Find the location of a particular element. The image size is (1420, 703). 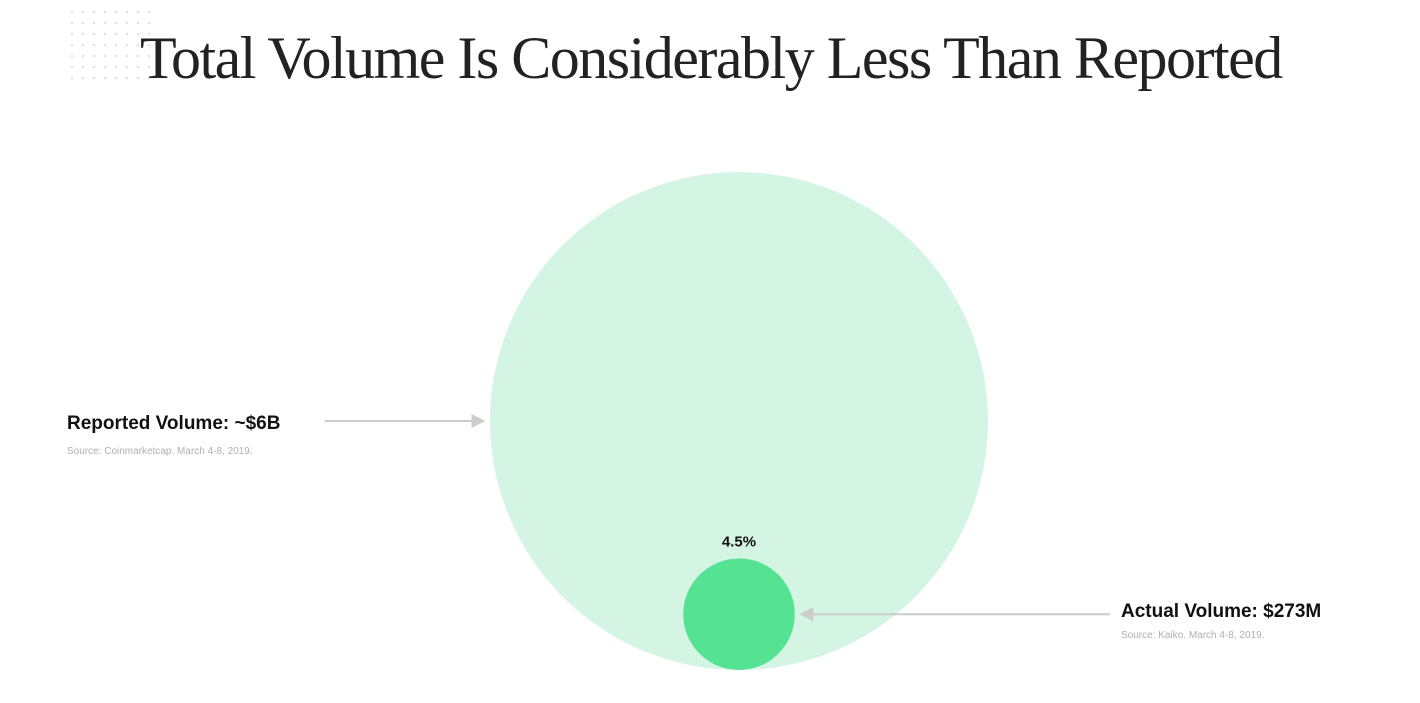

reported-volume-label: Reported Volume: ~$6B is located at coordinates (173, 423).